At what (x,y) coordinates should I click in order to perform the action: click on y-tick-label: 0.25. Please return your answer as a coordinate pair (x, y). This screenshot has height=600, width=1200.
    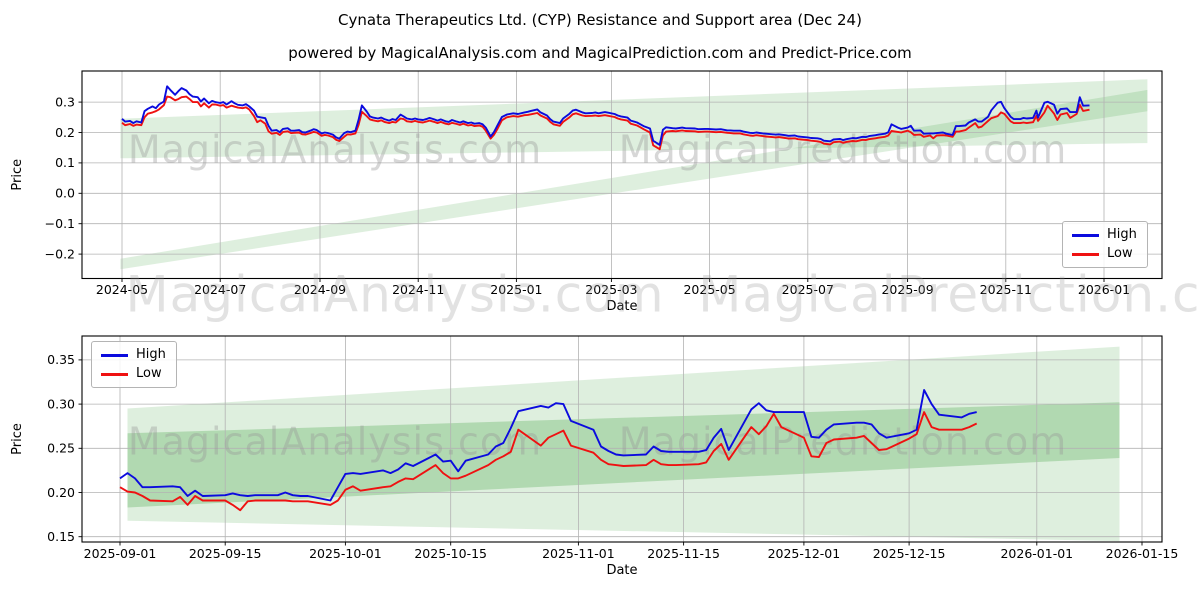
    Looking at the image, I should click on (61, 448).